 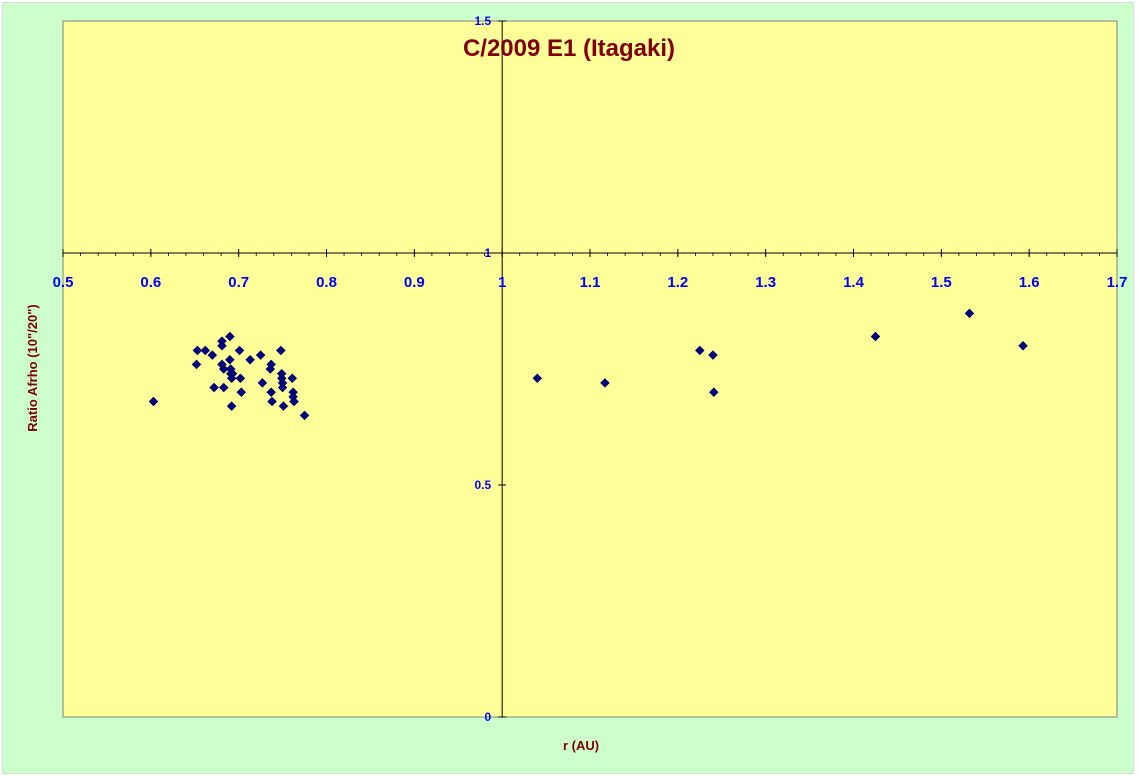 What do you see at coordinates (590, 282) in the screenshot?
I see `x-tick-label: 1.1` at bounding box center [590, 282].